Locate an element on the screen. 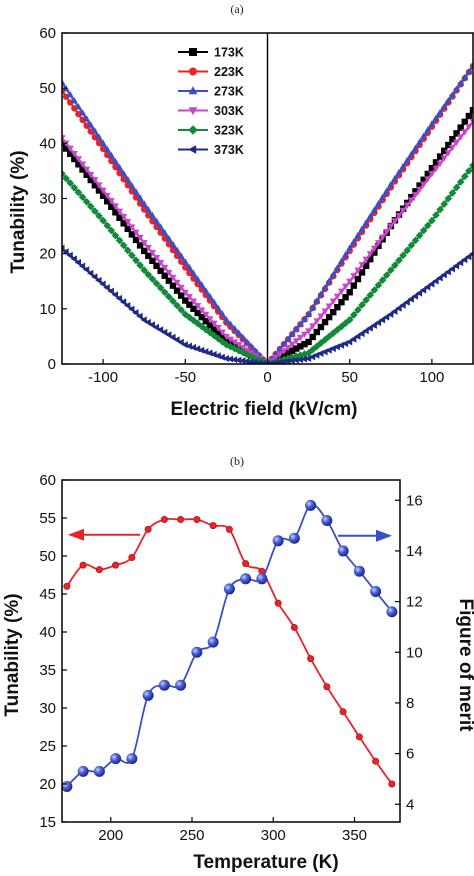  legend-label: 323K is located at coordinates (229, 131).